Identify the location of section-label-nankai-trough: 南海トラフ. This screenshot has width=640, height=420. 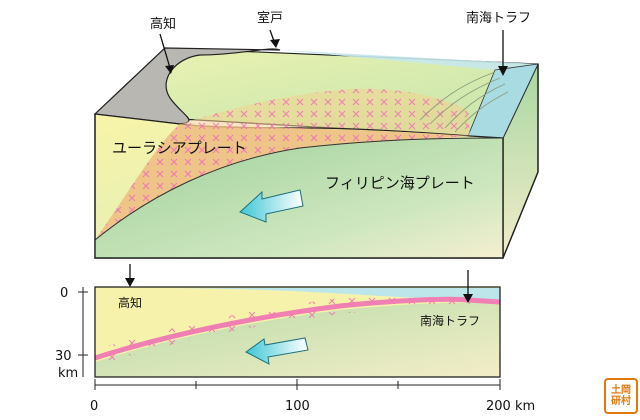
(450, 320).